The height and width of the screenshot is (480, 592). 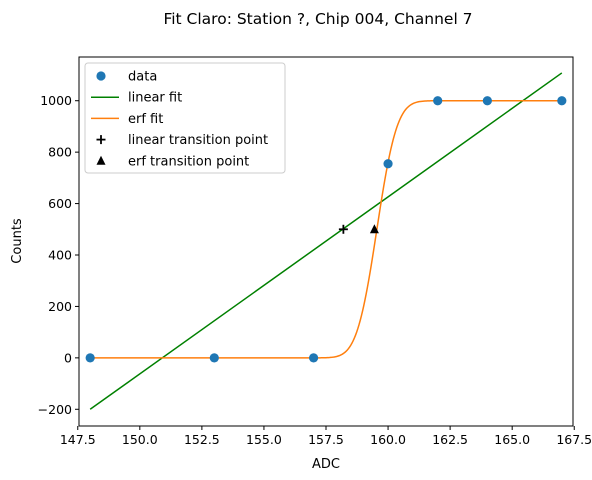 I want to click on legend-item: linear transition point, so click(x=182, y=140).